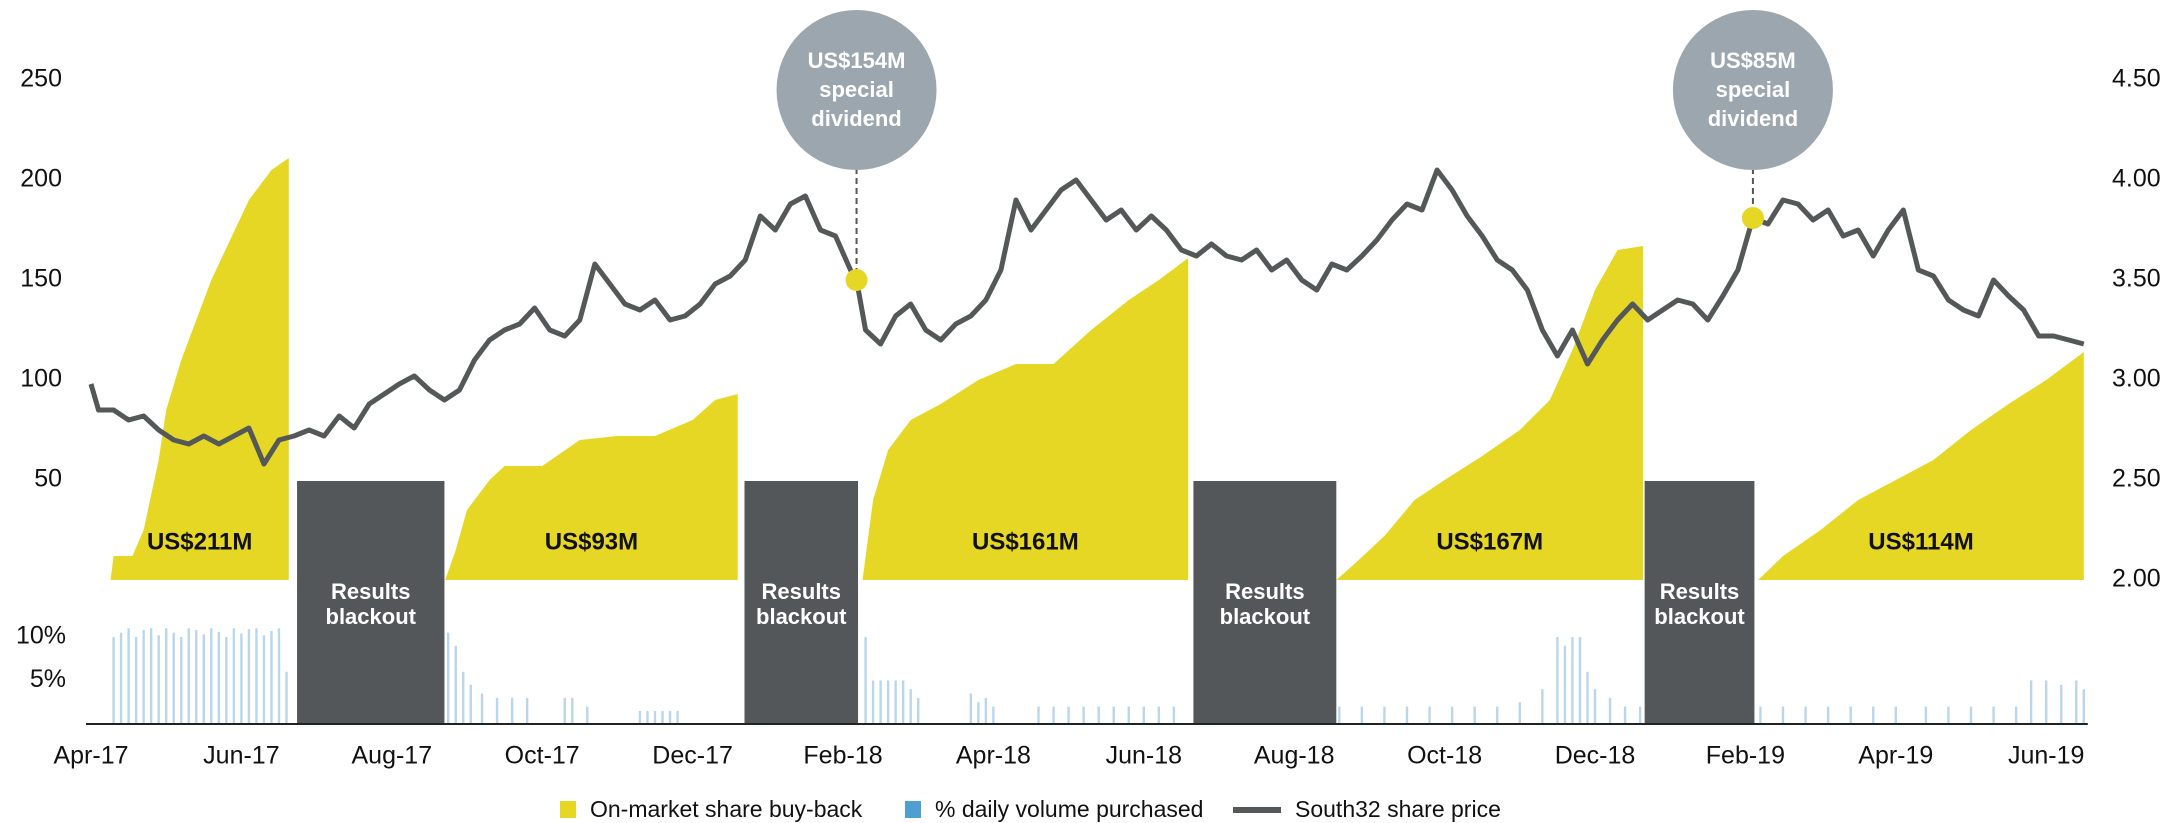 This screenshot has width=2172, height=823. I want to click on x-tick-label: Dec-18, so click(1595, 756).